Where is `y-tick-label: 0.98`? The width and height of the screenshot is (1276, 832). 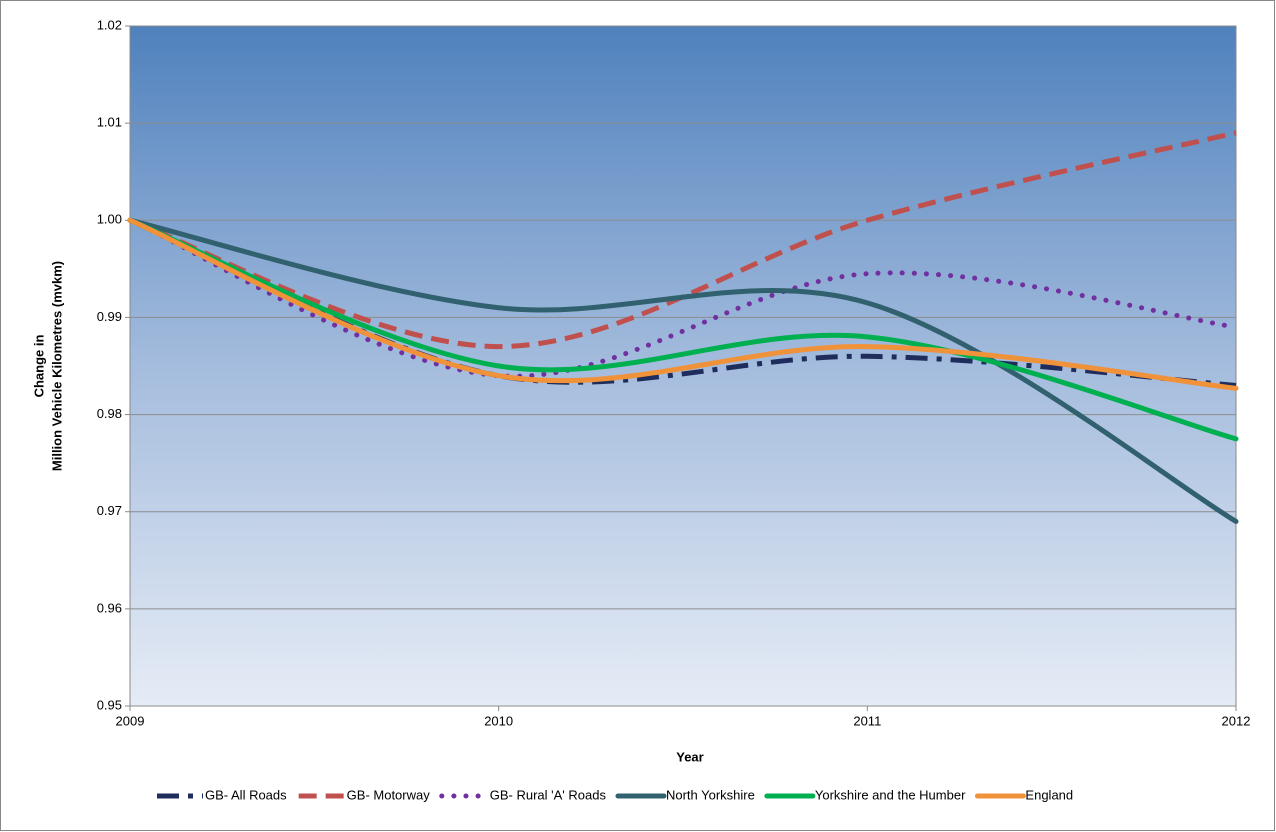
y-tick-label: 0.98 is located at coordinates (109, 413).